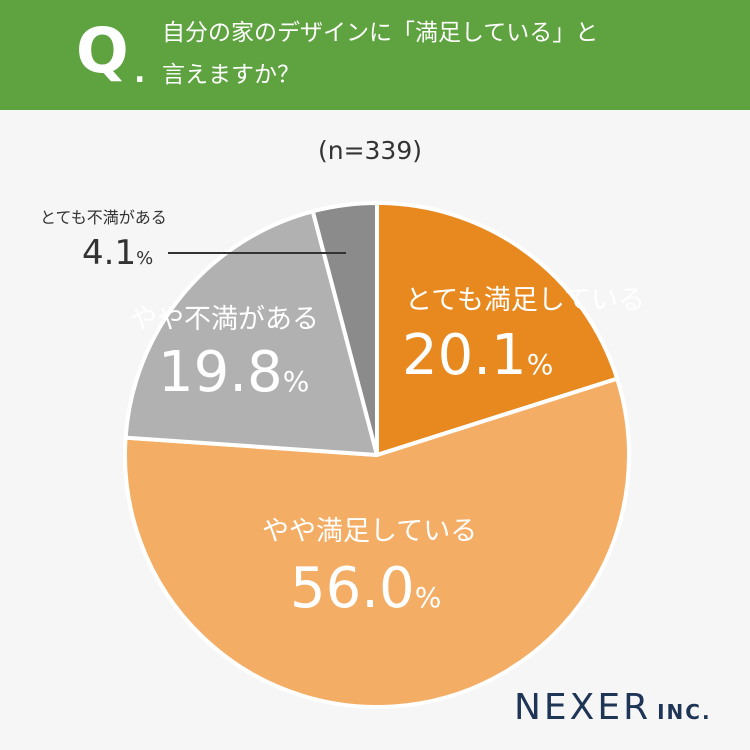  Describe the element at coordinates (231, 75) in the screenshot. I see `question-text-line2: 言えますか？` at that location.